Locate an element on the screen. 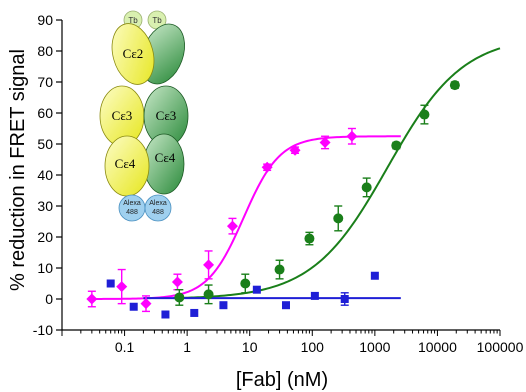 The width and height of the screenshot is (526, 392). ce2-label: Cε2 is located at coordinates (133, 53).